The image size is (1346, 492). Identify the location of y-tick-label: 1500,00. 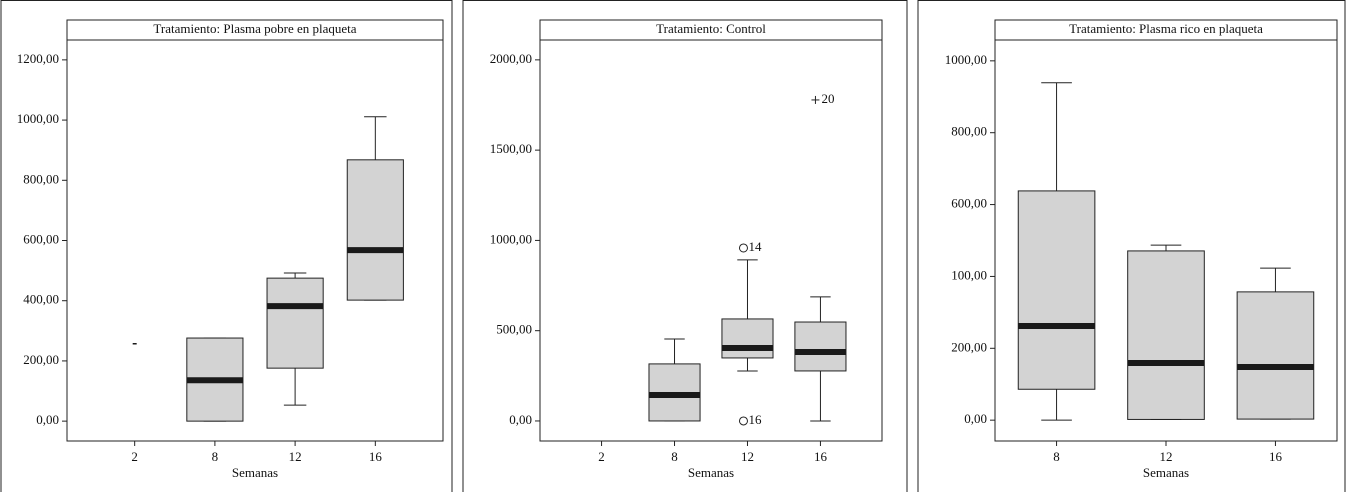
(511, 148).